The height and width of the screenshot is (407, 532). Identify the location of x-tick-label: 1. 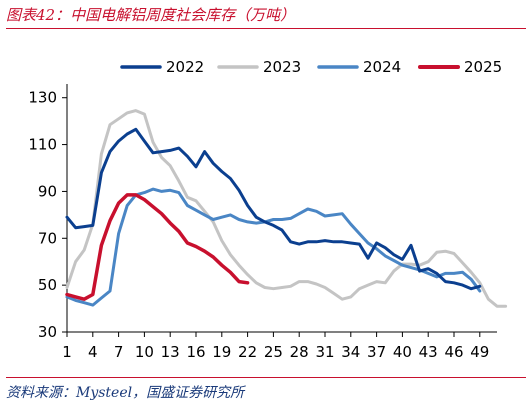
(67, 352).